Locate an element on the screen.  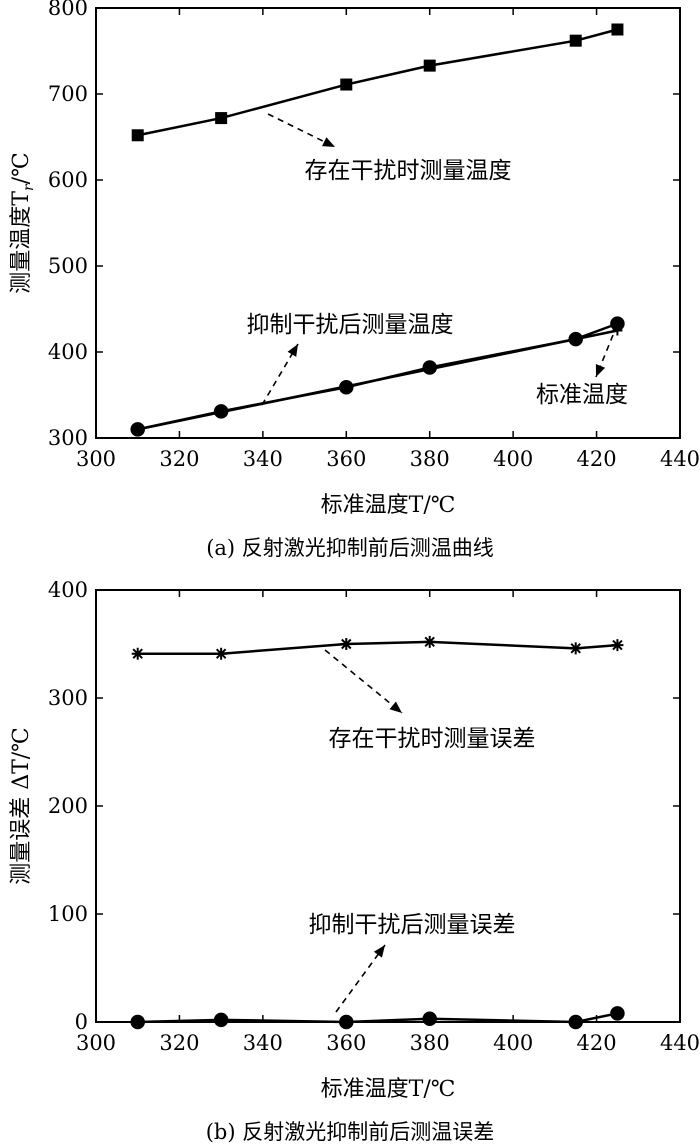
annotation-label: 抑制干扰后测量温度 is located at coordinates (350, 325).